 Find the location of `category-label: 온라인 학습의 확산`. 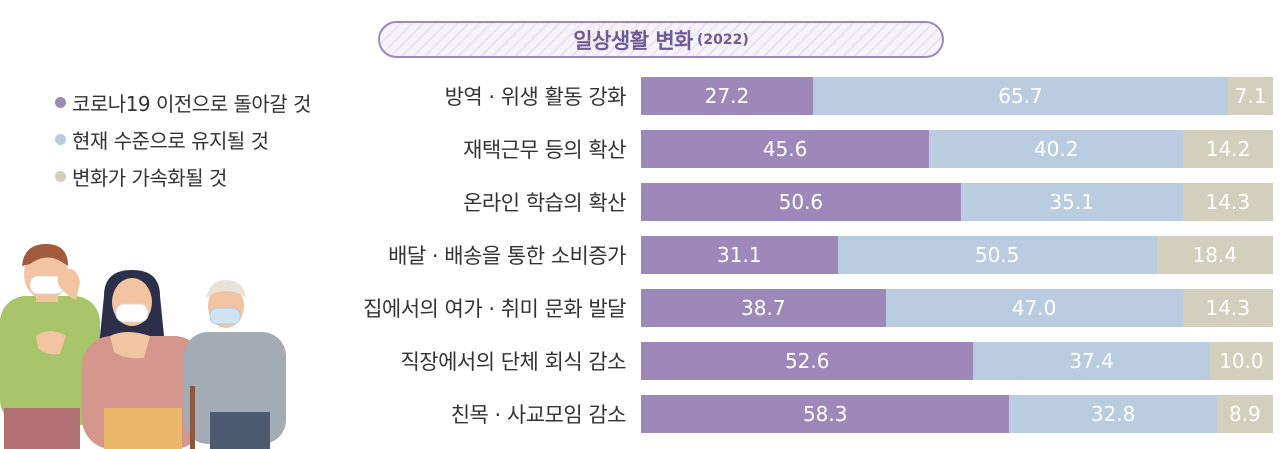

category-label: 온라인 학습의 확산 is located at coordinates (544, 203).